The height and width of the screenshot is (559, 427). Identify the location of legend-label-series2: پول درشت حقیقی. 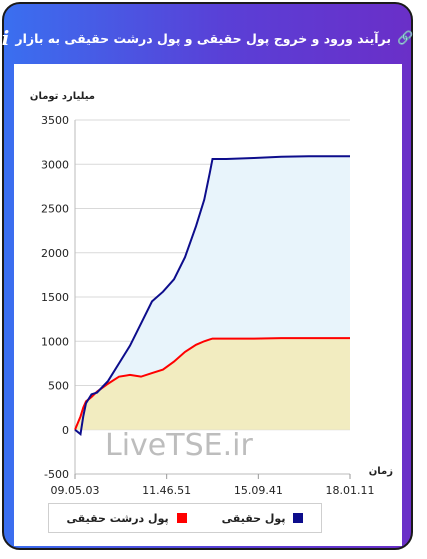
(117, 518).